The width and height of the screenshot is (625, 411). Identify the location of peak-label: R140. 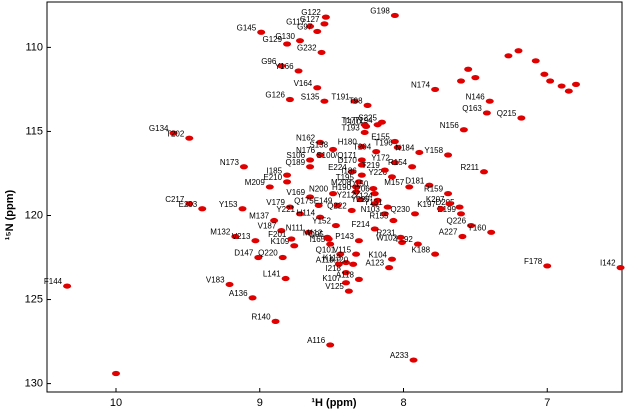
(261, 317).